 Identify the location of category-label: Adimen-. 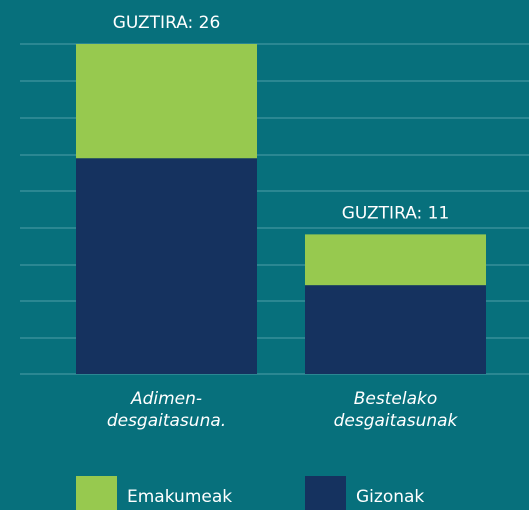
(166, 399).